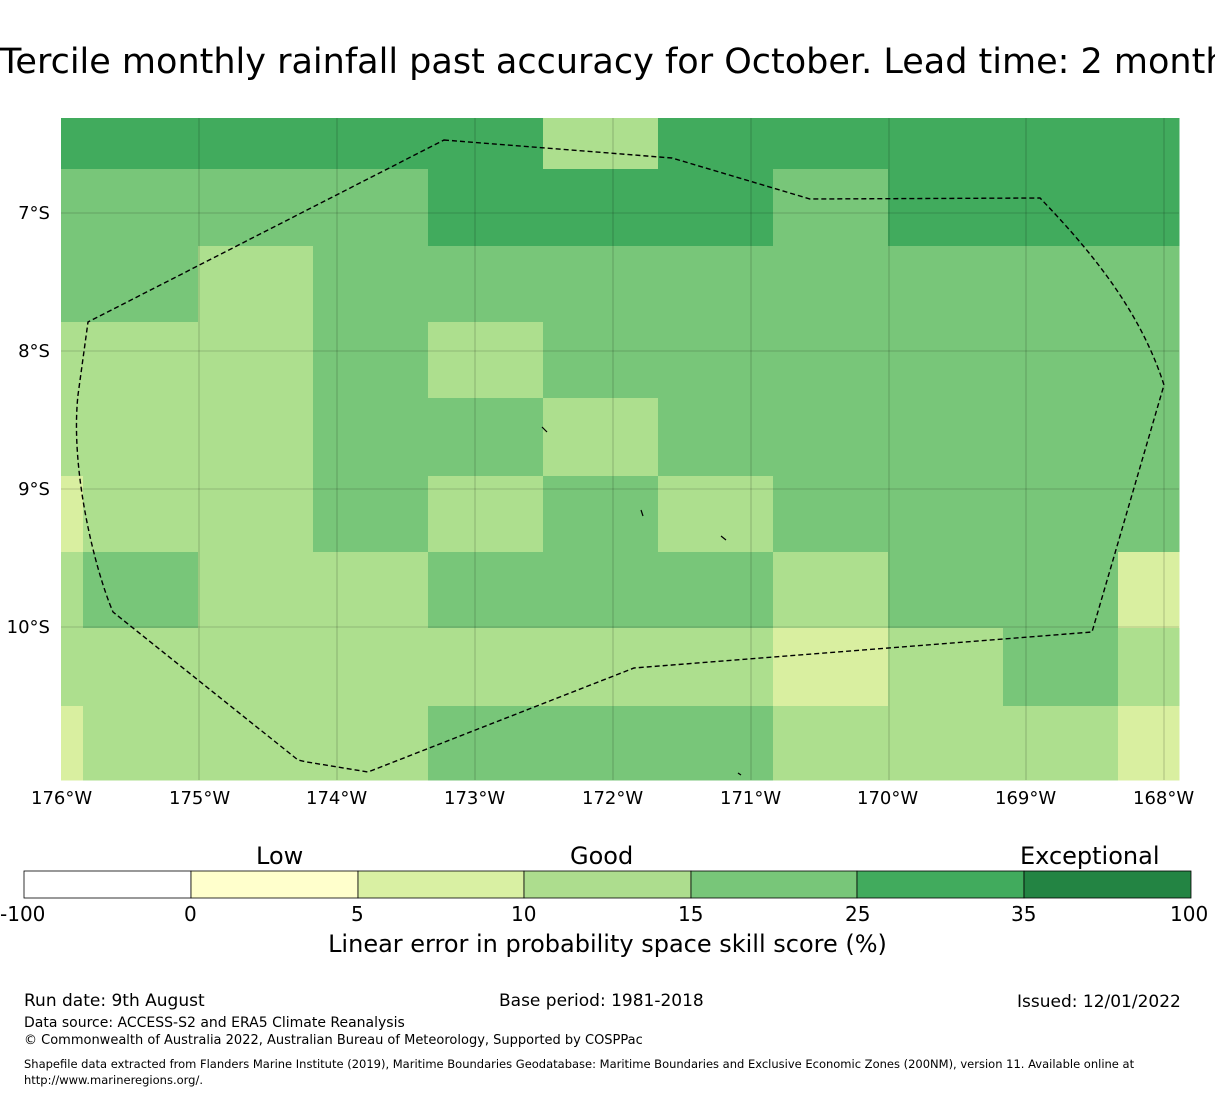 Image resolution: width=1215 pixels, height=1095 pixels. What do you see at coordinates (357, 914) in the screenshot?
I see `colorbar-tick: 5` at bounding box center [357, 914].